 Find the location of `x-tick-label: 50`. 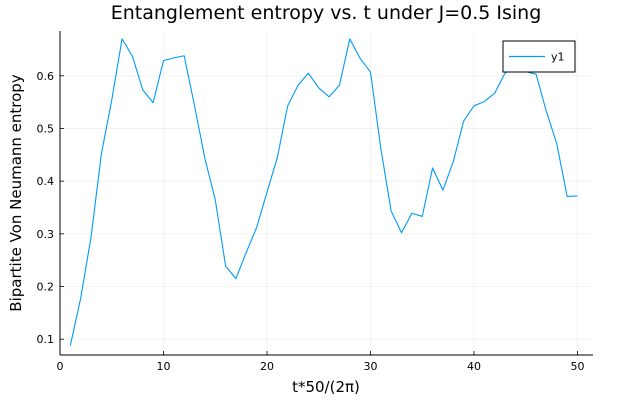

x-tick-label: 50 is located at coordinates (577, 366).